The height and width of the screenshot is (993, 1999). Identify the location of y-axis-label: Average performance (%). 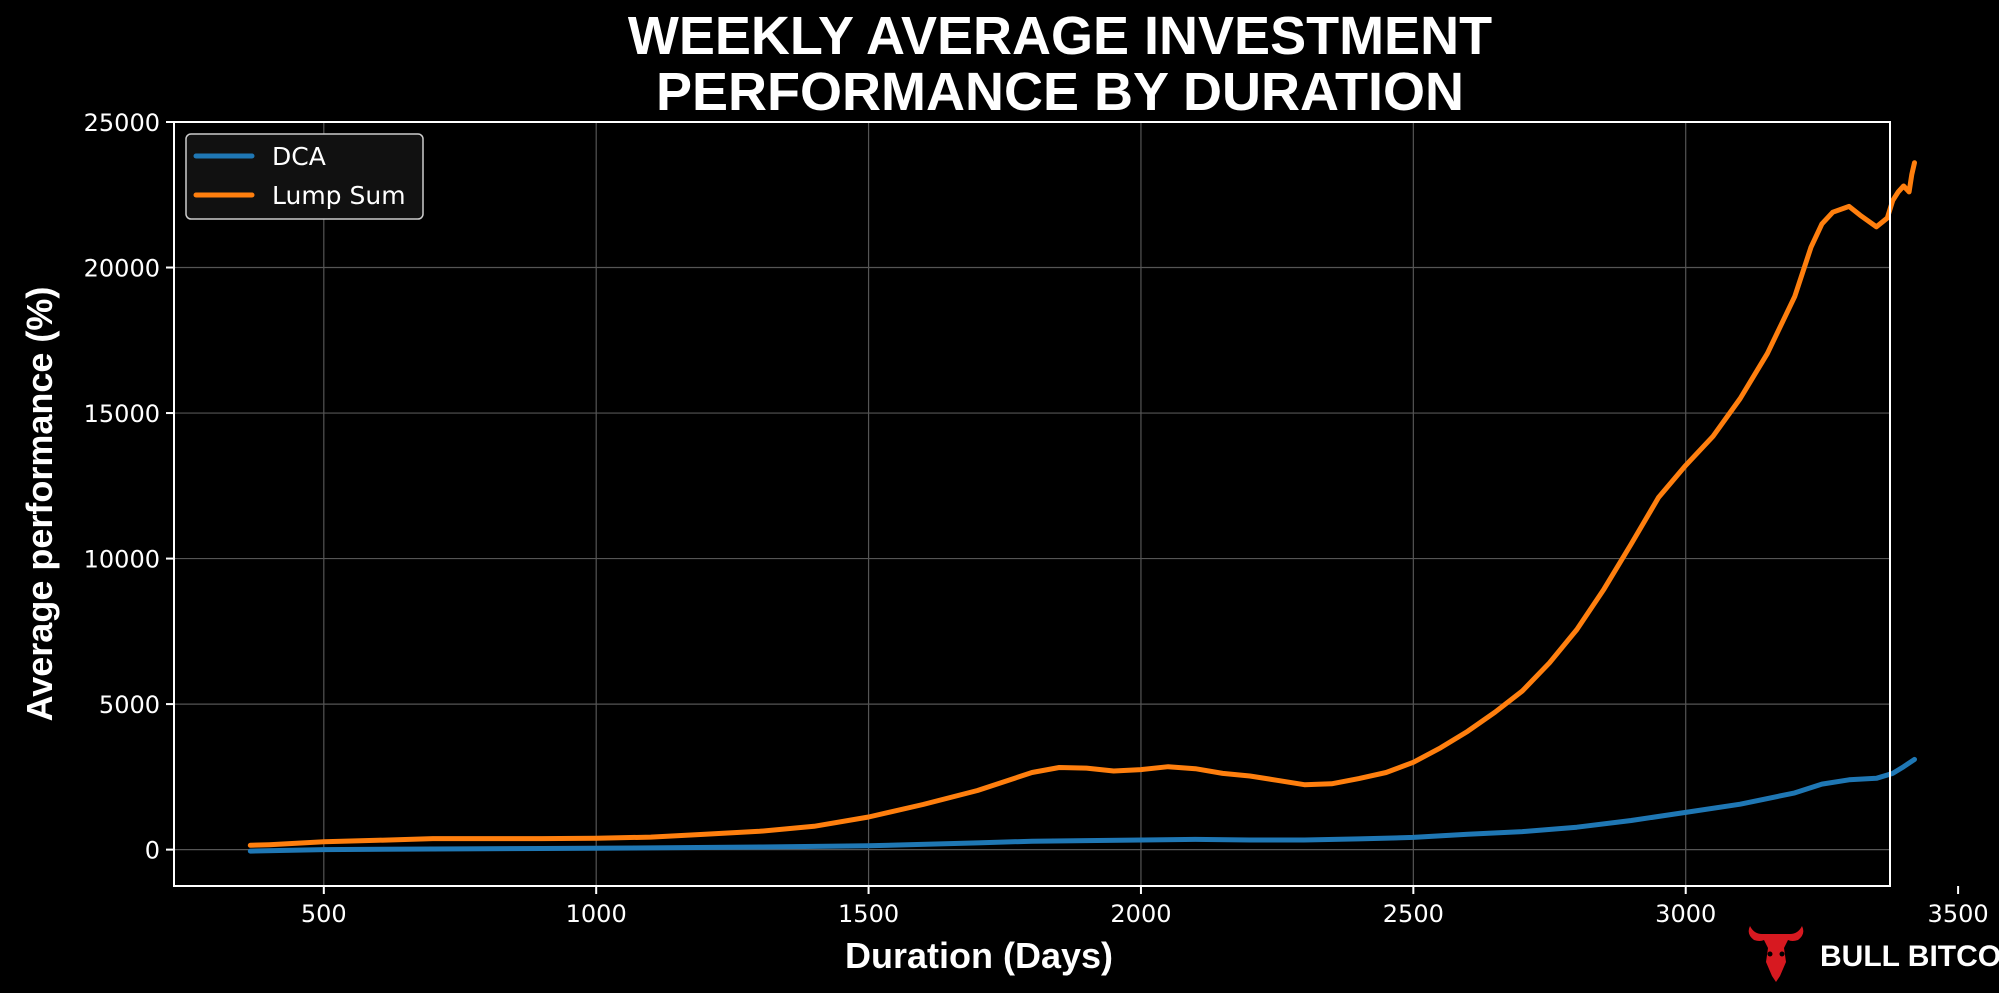
(39, 504).